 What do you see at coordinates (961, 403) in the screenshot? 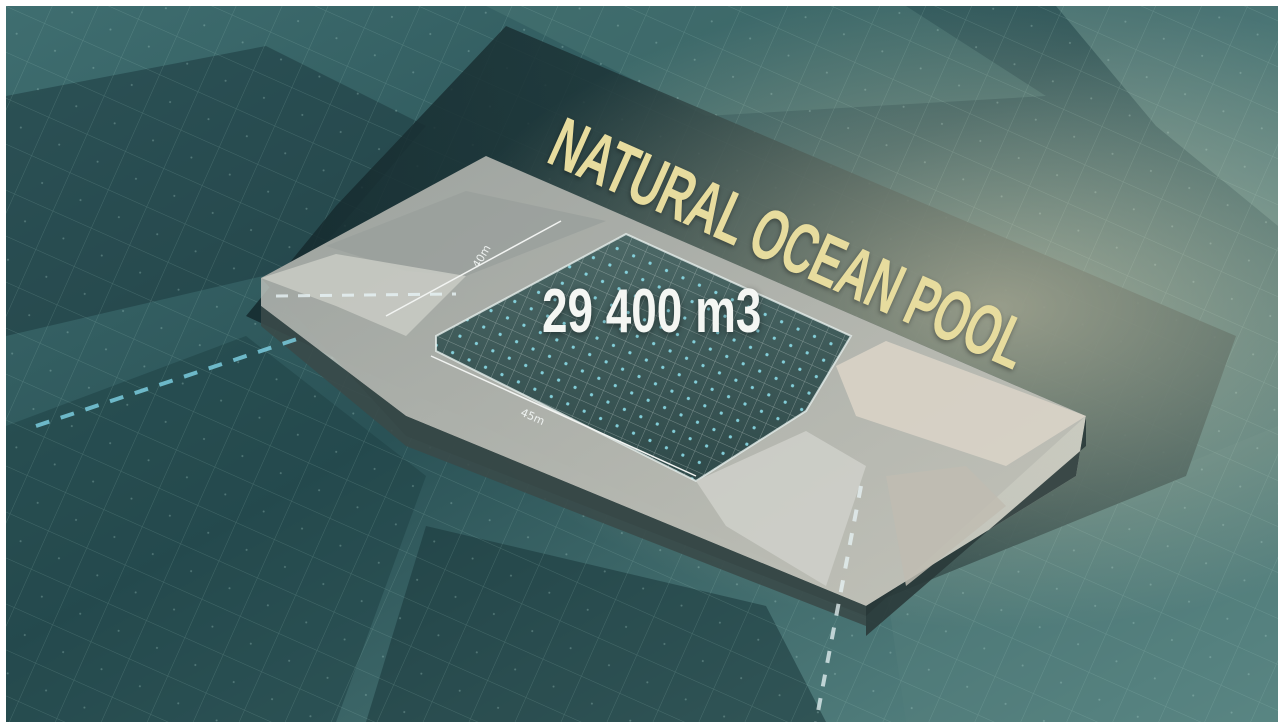
I see `right-building` at bounding box center [961, 403].